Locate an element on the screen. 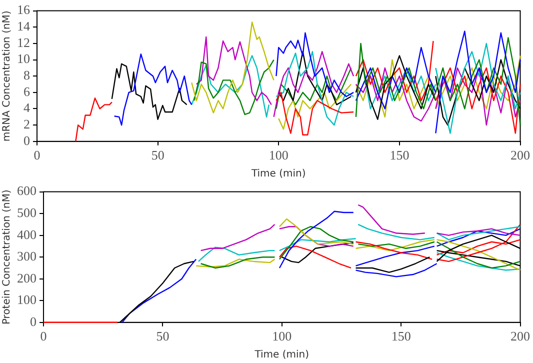 This screenshot has height=363, width=533. y-tick-label: 8 is located at coordinates (27, 75).